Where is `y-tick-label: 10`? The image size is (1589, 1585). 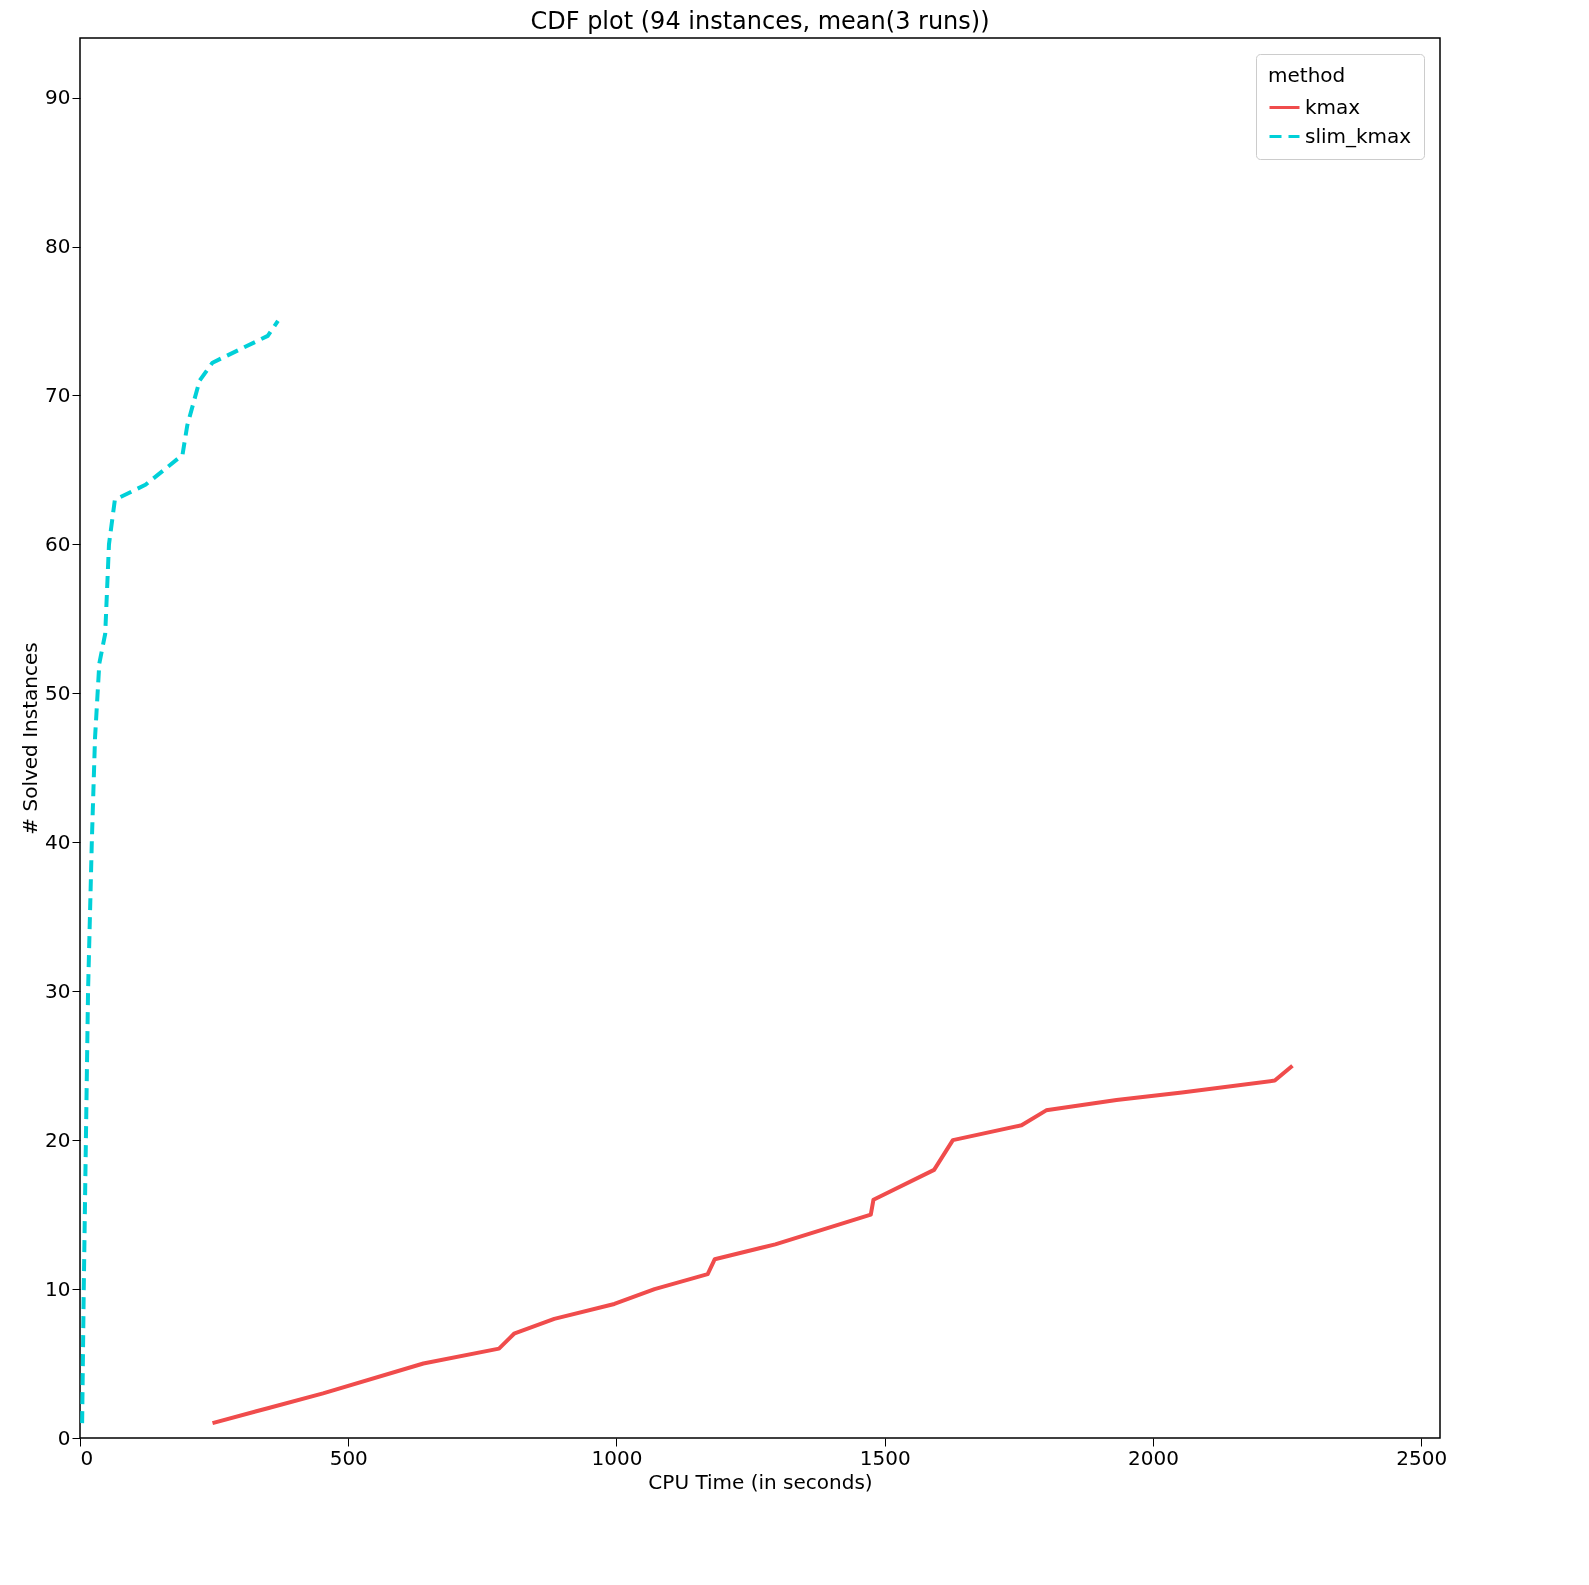
y-tick-label: 10 is located at coordinates (58, 1288).